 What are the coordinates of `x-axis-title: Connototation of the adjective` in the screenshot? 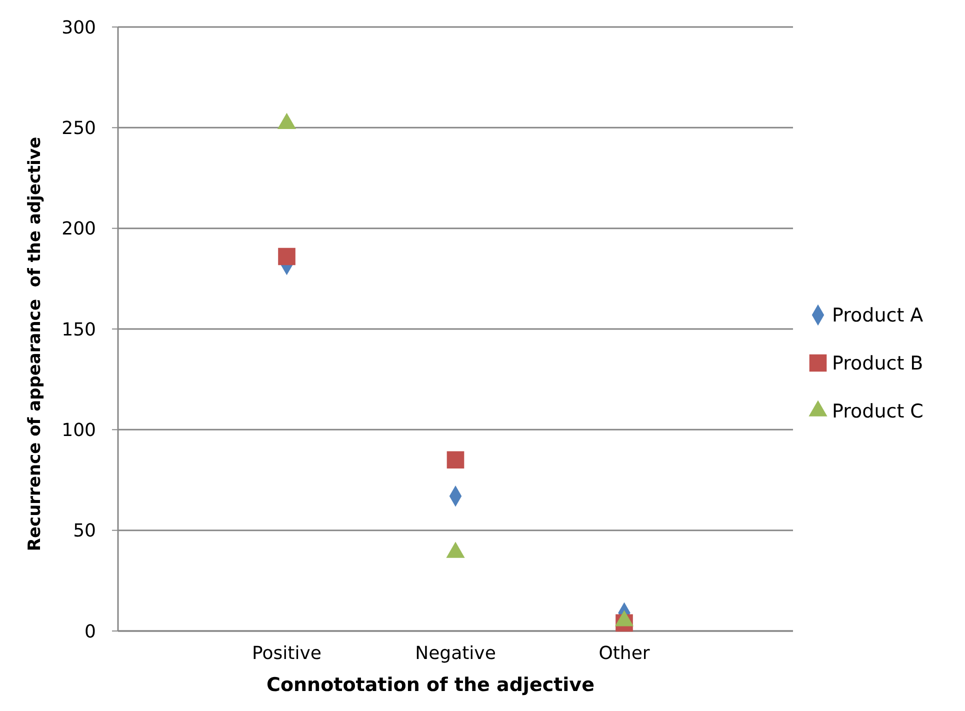 It's located at (430, 685).